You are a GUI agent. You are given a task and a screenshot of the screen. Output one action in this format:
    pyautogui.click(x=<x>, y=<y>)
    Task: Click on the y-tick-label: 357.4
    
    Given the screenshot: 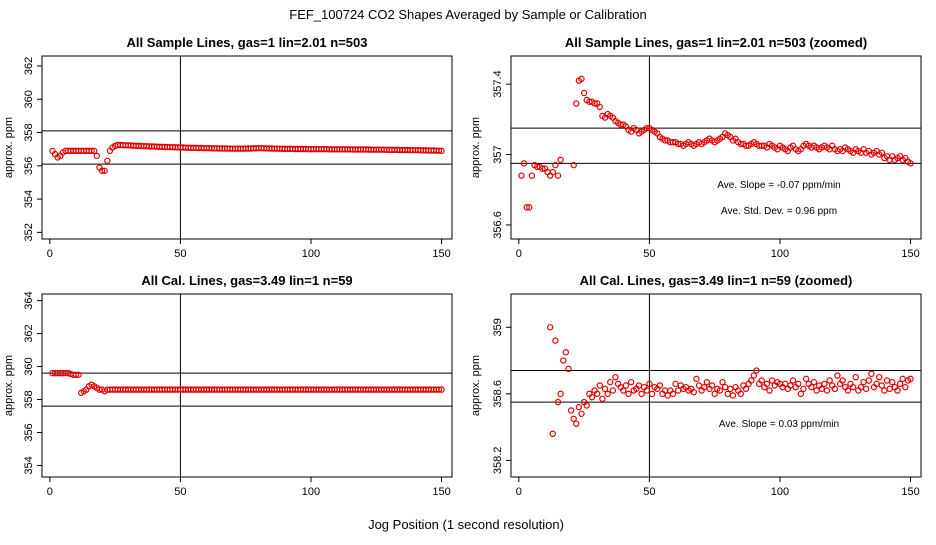 What is the action you would take?
    pyautogui.click(x=498, y=84)
    